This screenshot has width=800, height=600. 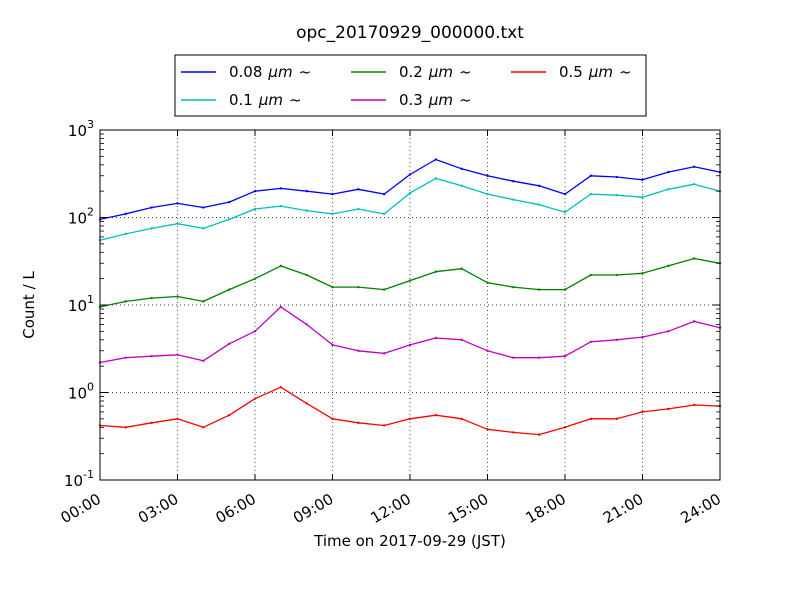 What do you see at coordinates (410, 85) in the screenshot?
I see `legend: 0.08 μm ~ 0.1 μm ~ 0.2 μm ~ 0.3 μm ~ 0.5 μm ~` at bounding box center [410, 85].